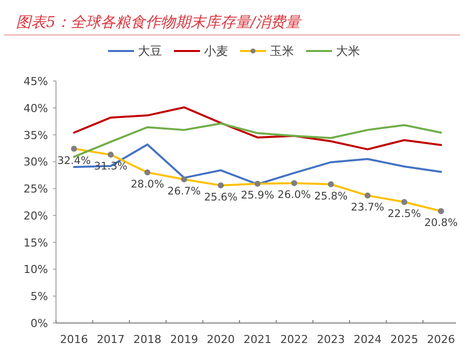 Image resolution: width=460 pixels, height=351 pixels. I want to click on data-label: 23.7%, so click(367, 208).